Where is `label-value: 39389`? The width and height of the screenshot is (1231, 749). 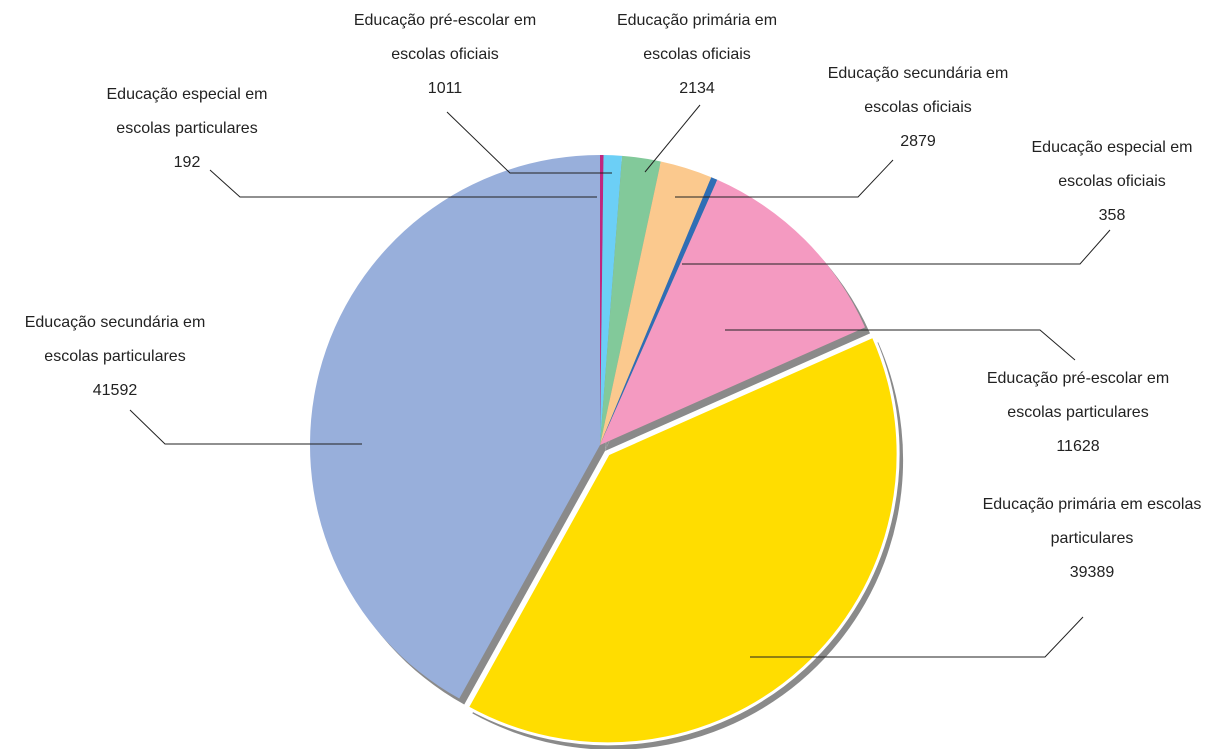 label-value: 39389 is located at coordinates (1092, 572).